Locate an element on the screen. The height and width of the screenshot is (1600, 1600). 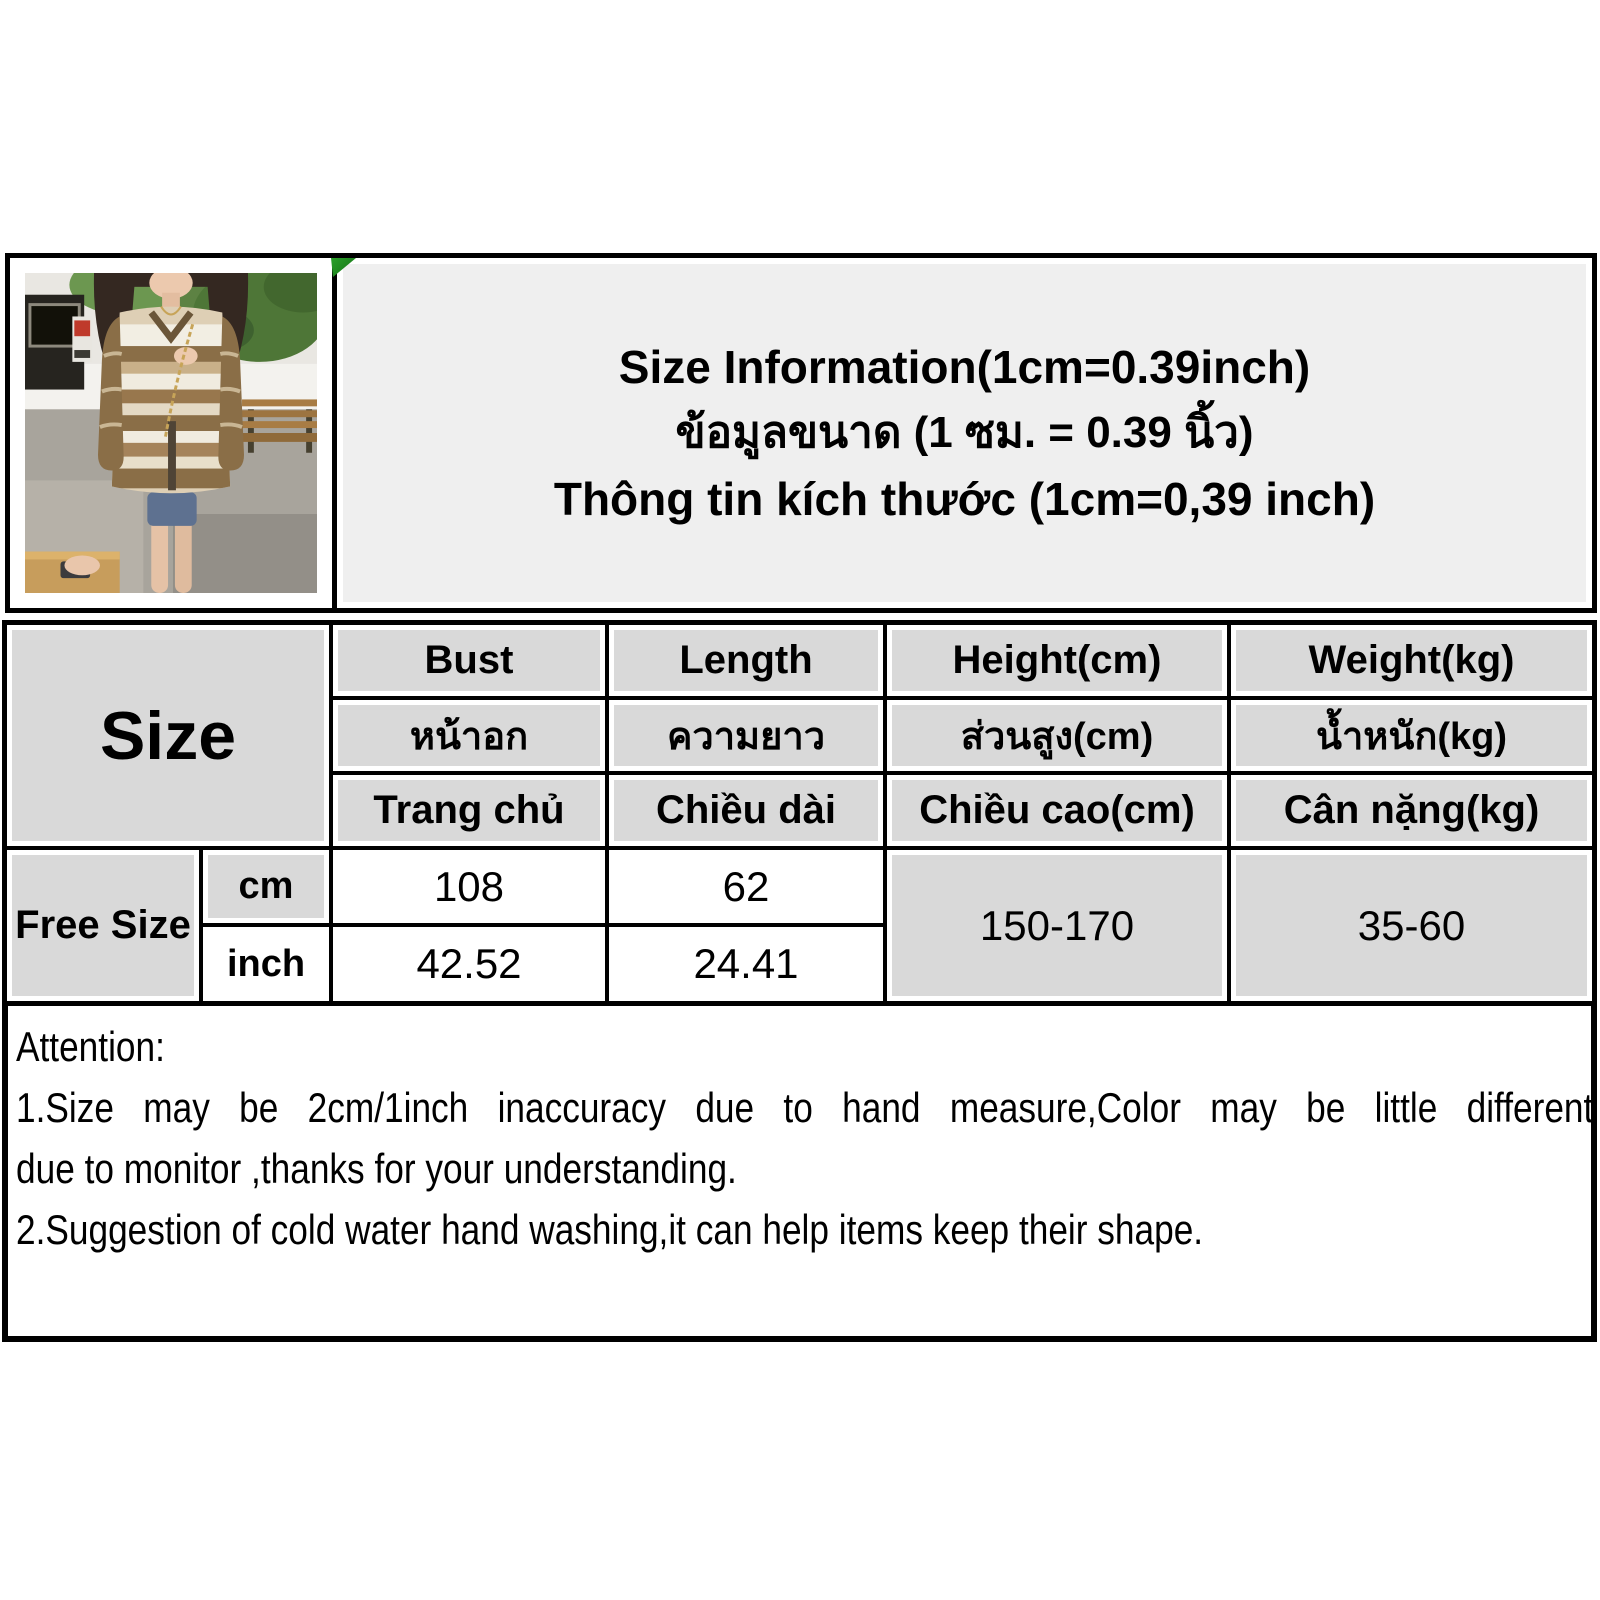
value-length-inch: 24.41 is located at coordinates (746, 964).